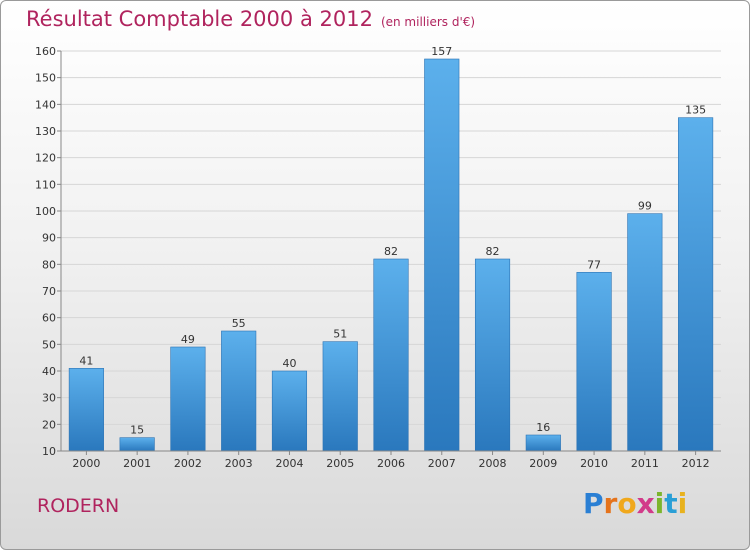 The image size is (750, 550). Describe the element at coordinates (696, 284) in the screenshot. I see `bar-2012` at that location.